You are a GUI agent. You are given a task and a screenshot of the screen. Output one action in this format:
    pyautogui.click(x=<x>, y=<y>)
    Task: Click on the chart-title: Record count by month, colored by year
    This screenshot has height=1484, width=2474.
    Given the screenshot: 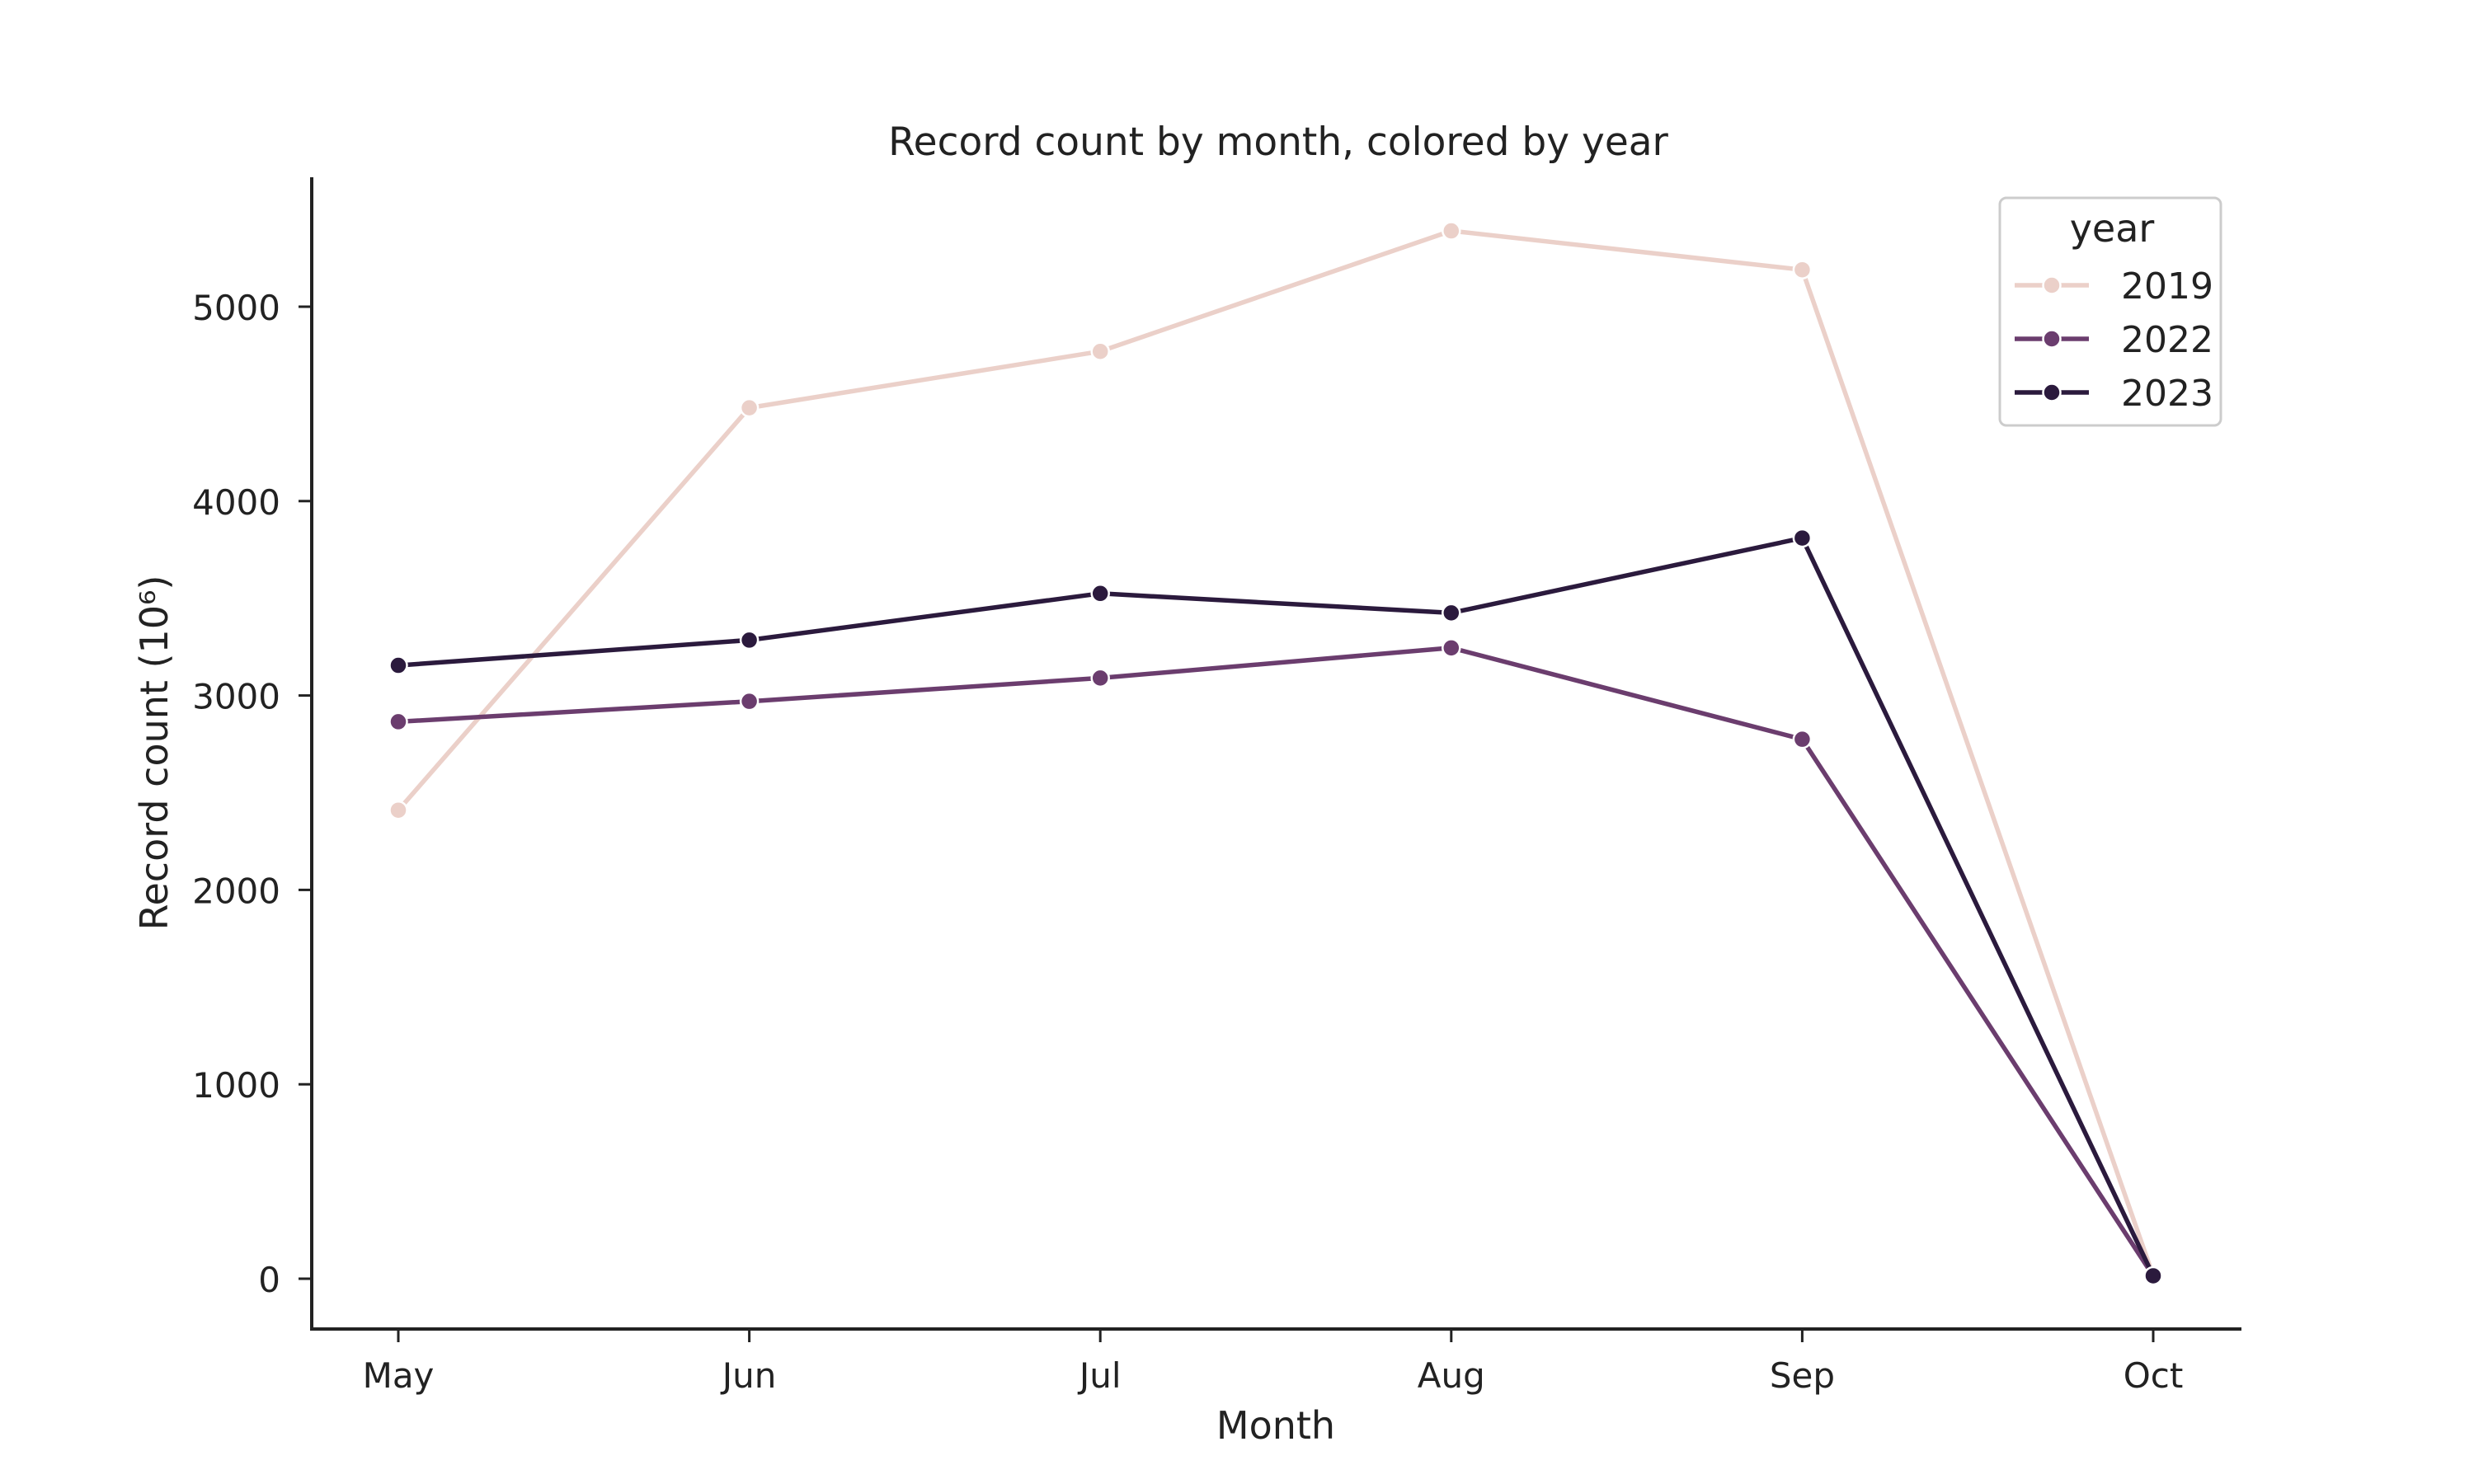 What is the action you would take?
    pyautogui.click(x=1278, y=142)
    